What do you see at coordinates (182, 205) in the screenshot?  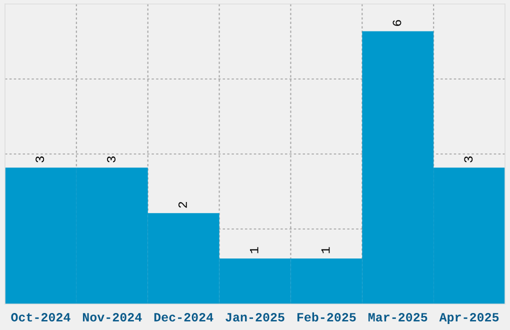 I see `data-label: 2` at bounding box center [182, 205].